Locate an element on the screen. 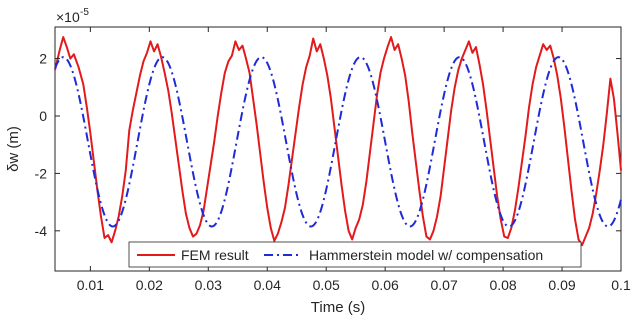 The height and width of the screenshot is (325, 639). x-tick-label: 0.07 is located at coordinates (444, 285).